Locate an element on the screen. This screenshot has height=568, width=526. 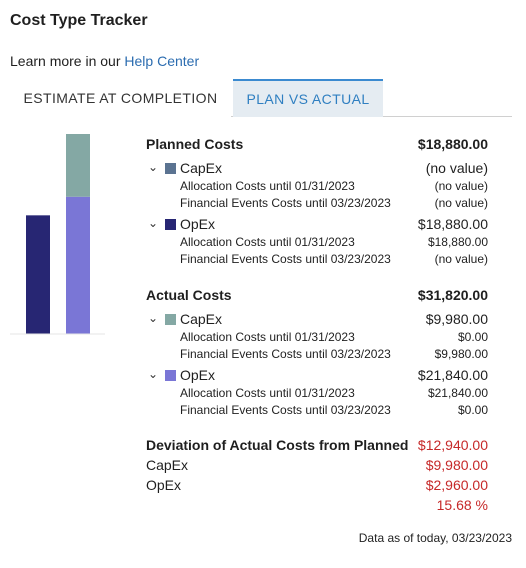
planned-opex-alloc-label: Allocation Costs until 01/31/2023 is located at coordinates (267, 242).